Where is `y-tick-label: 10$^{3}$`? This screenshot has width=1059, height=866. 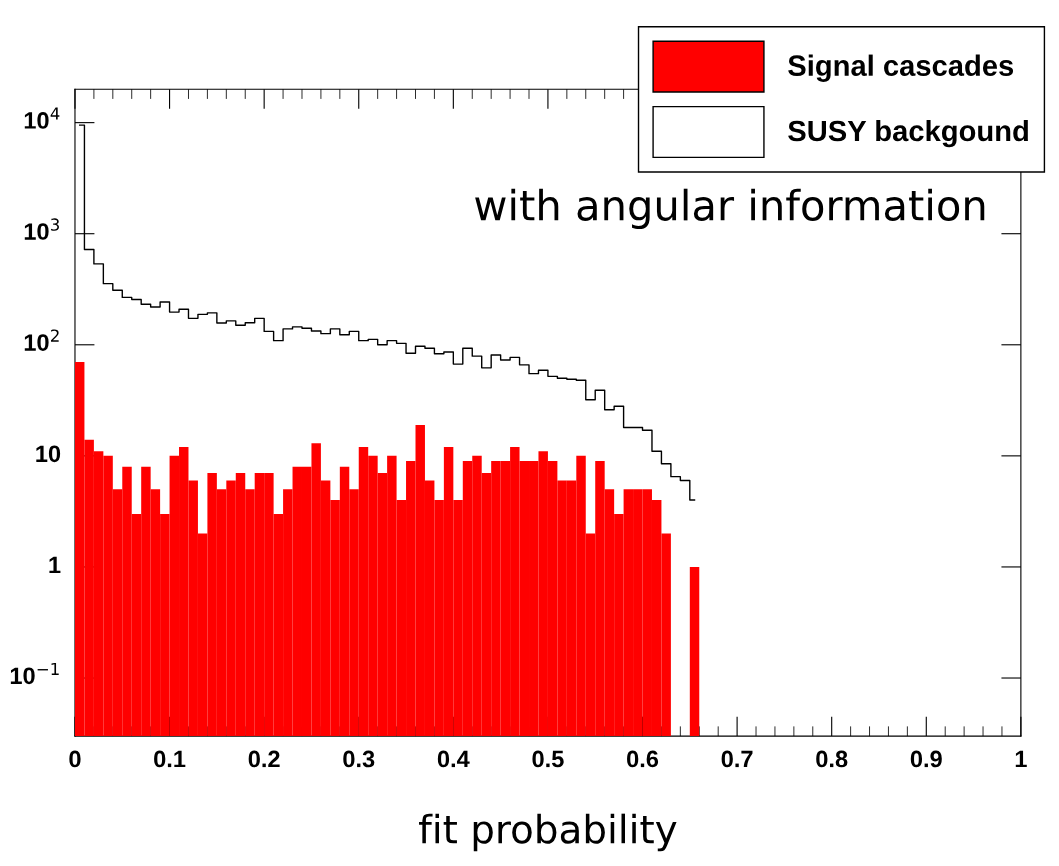 y-tick-label: 10$^{3}$ is located at coordinates (41, 229).